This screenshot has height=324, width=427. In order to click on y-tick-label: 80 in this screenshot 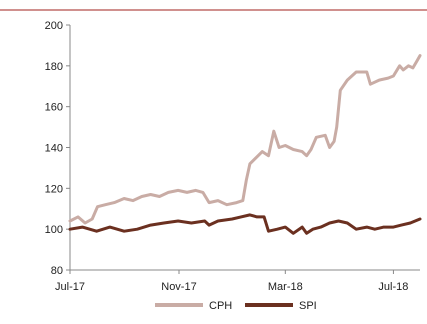, I will do `click(57, 271)`.